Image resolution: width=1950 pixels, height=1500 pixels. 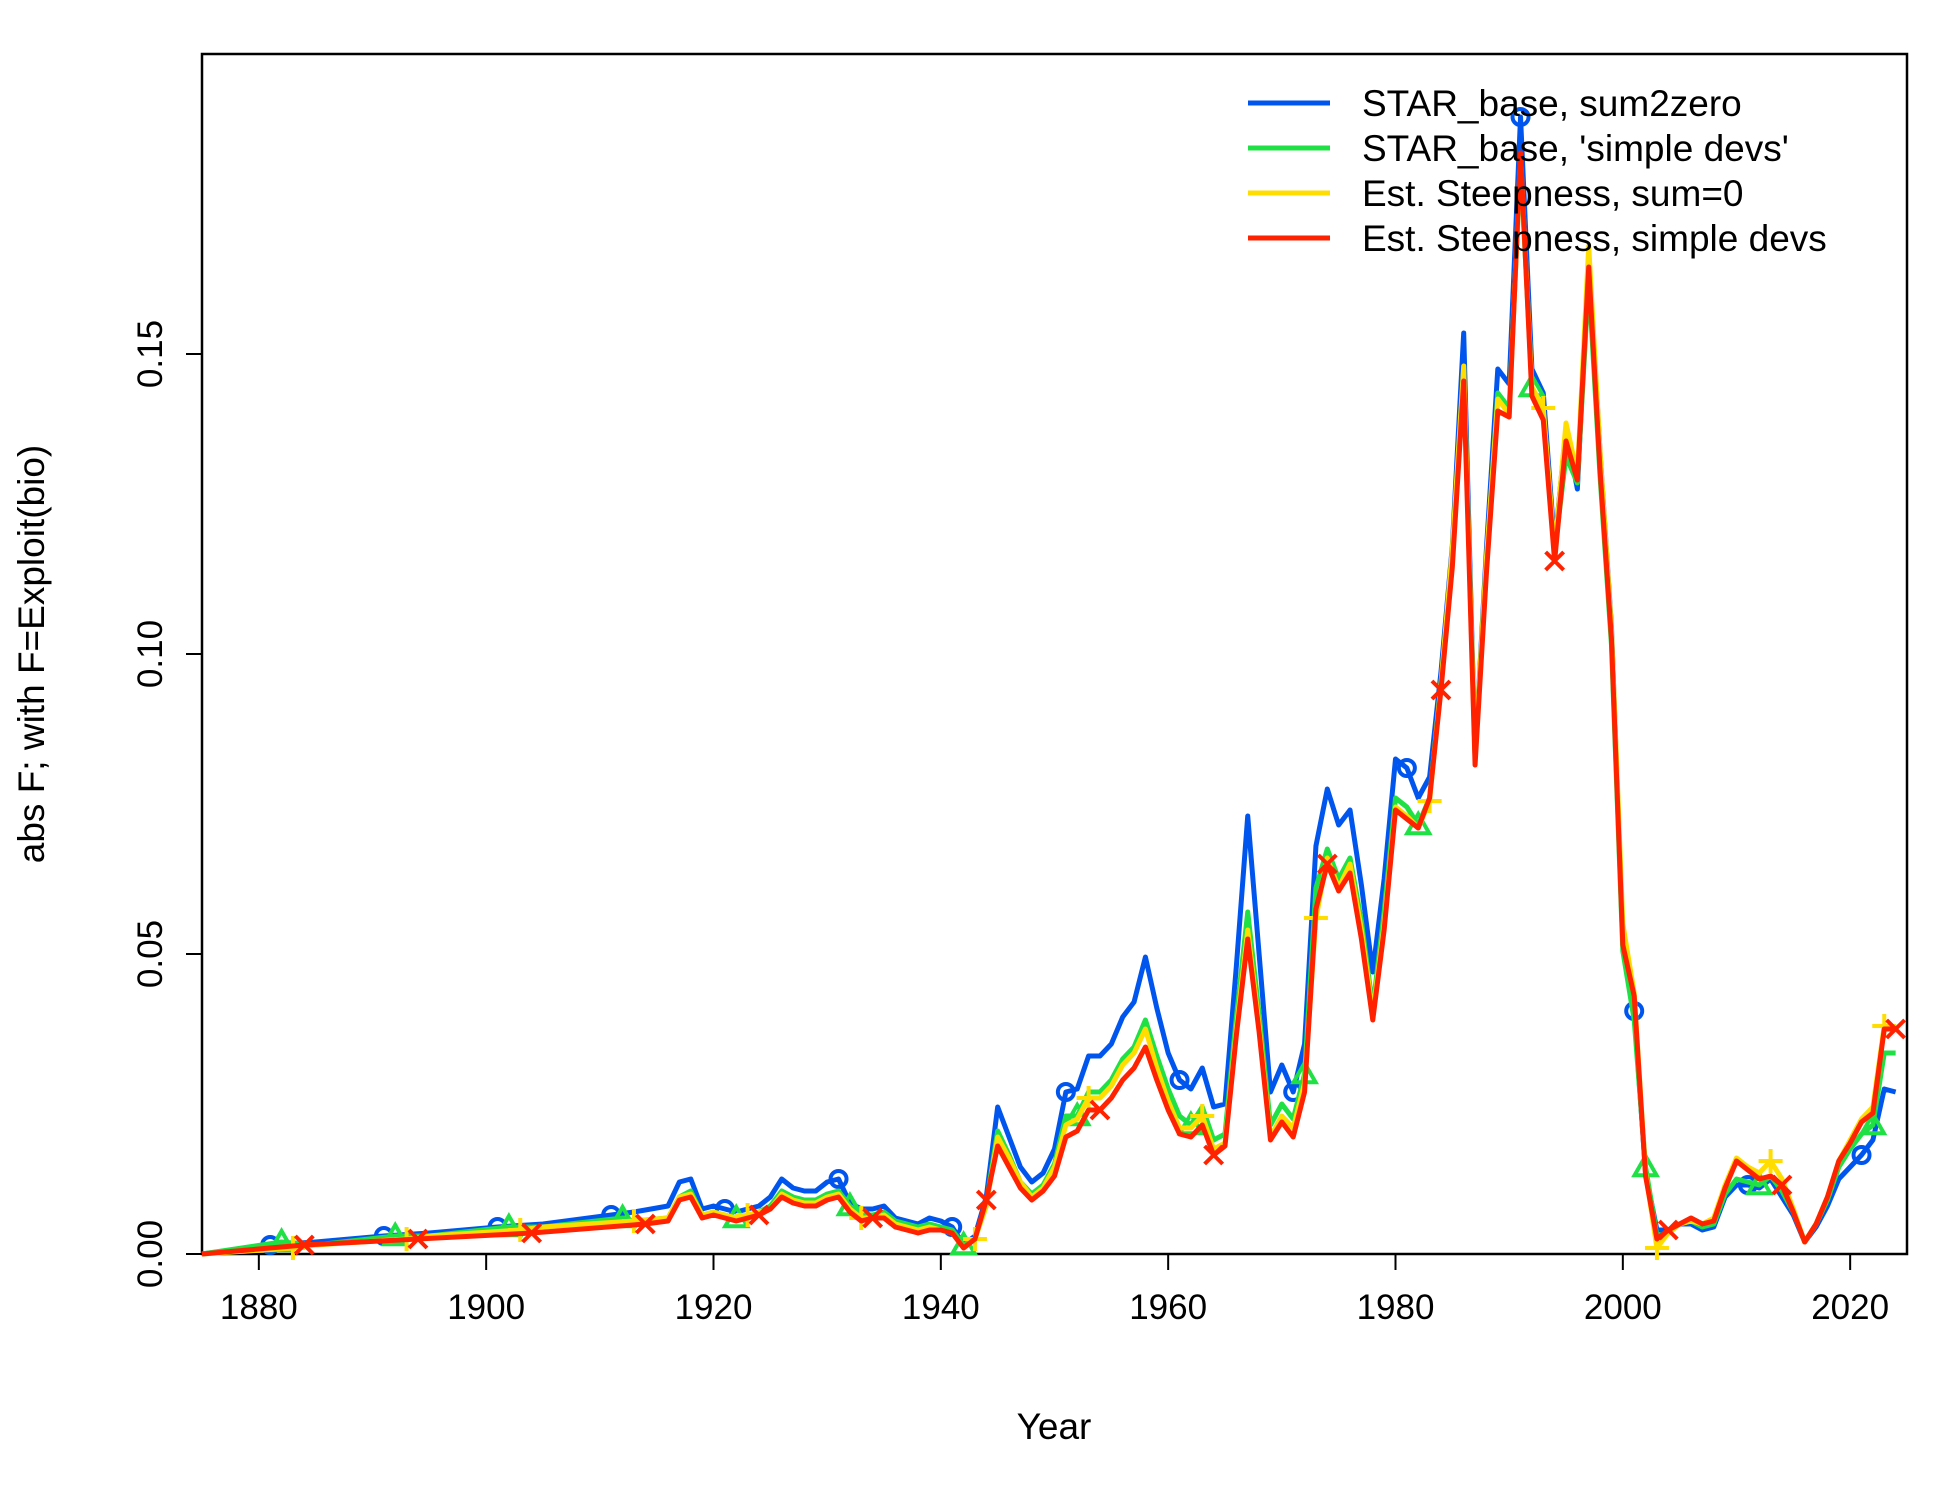 I want to click on x-tick-label: 1940, so click(x=941, y=1307).